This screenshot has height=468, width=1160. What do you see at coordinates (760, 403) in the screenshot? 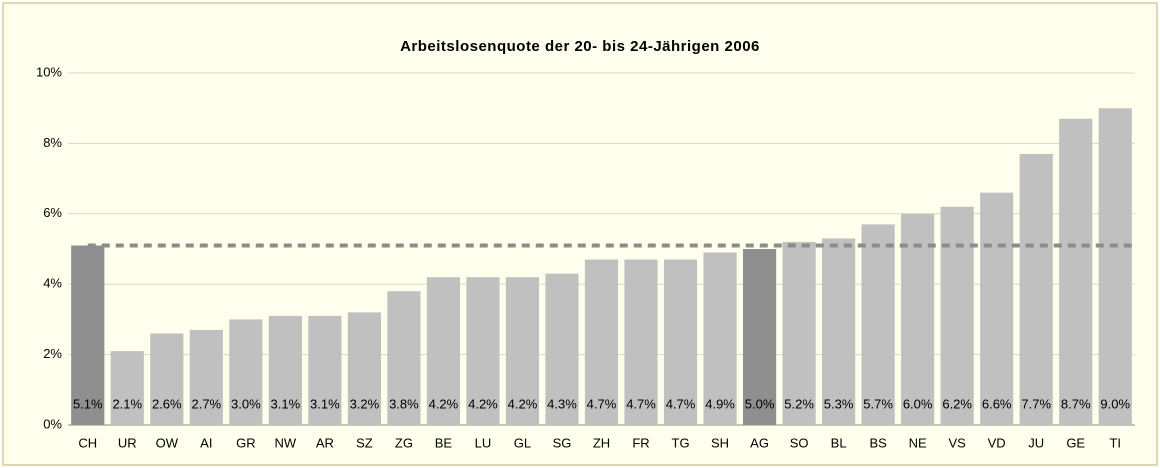
I see `value-label: 5.0%` at bounding box center [760, 403].